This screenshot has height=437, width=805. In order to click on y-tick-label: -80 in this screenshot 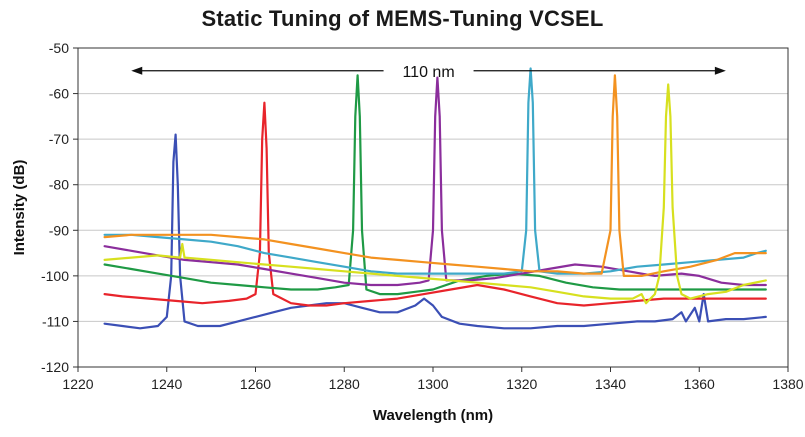, I will do `click(59, 185)`.